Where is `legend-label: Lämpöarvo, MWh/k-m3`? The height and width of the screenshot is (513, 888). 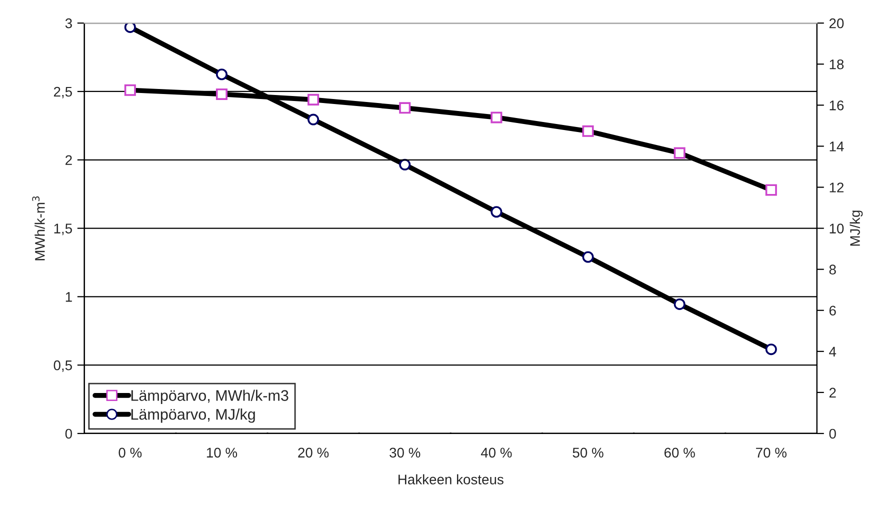 legend-label: Lämpöarvo, MWh/k-m3 is located at coordinates (209, 397).